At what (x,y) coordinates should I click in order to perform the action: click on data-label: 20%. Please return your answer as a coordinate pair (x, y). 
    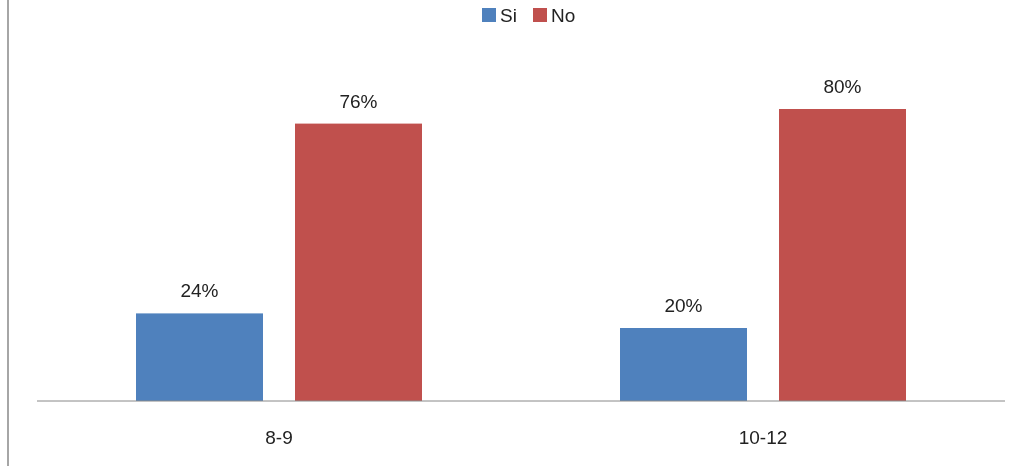
    Looking at the image, I should click on (683, 305).